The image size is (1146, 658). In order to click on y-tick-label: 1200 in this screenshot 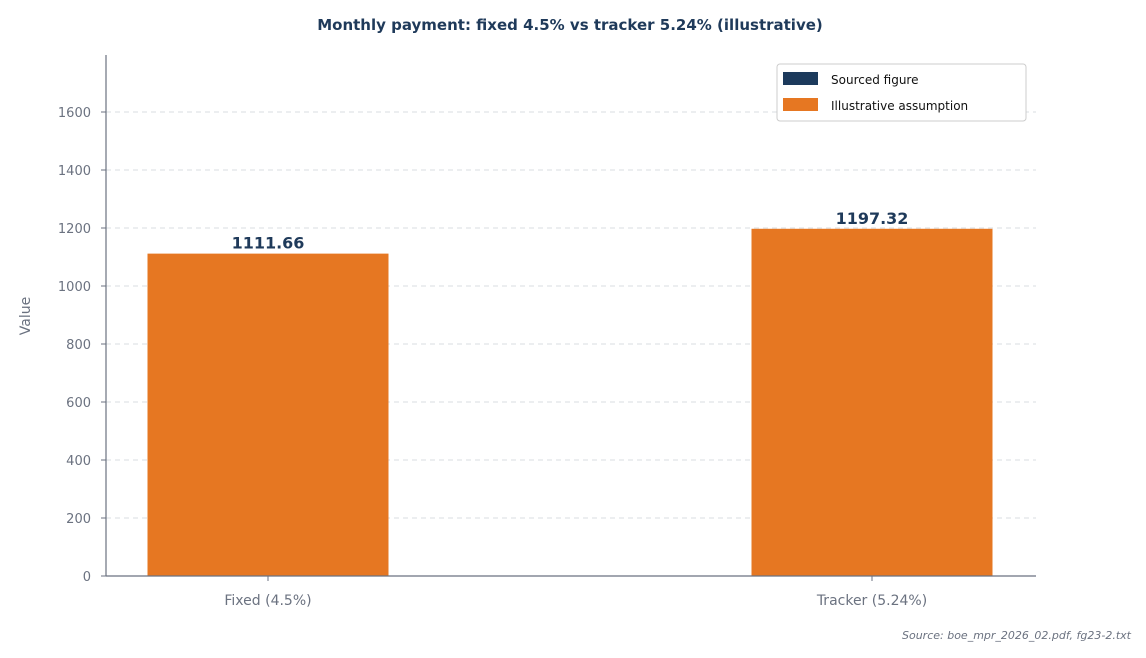, I will do `click(74, 229)`.